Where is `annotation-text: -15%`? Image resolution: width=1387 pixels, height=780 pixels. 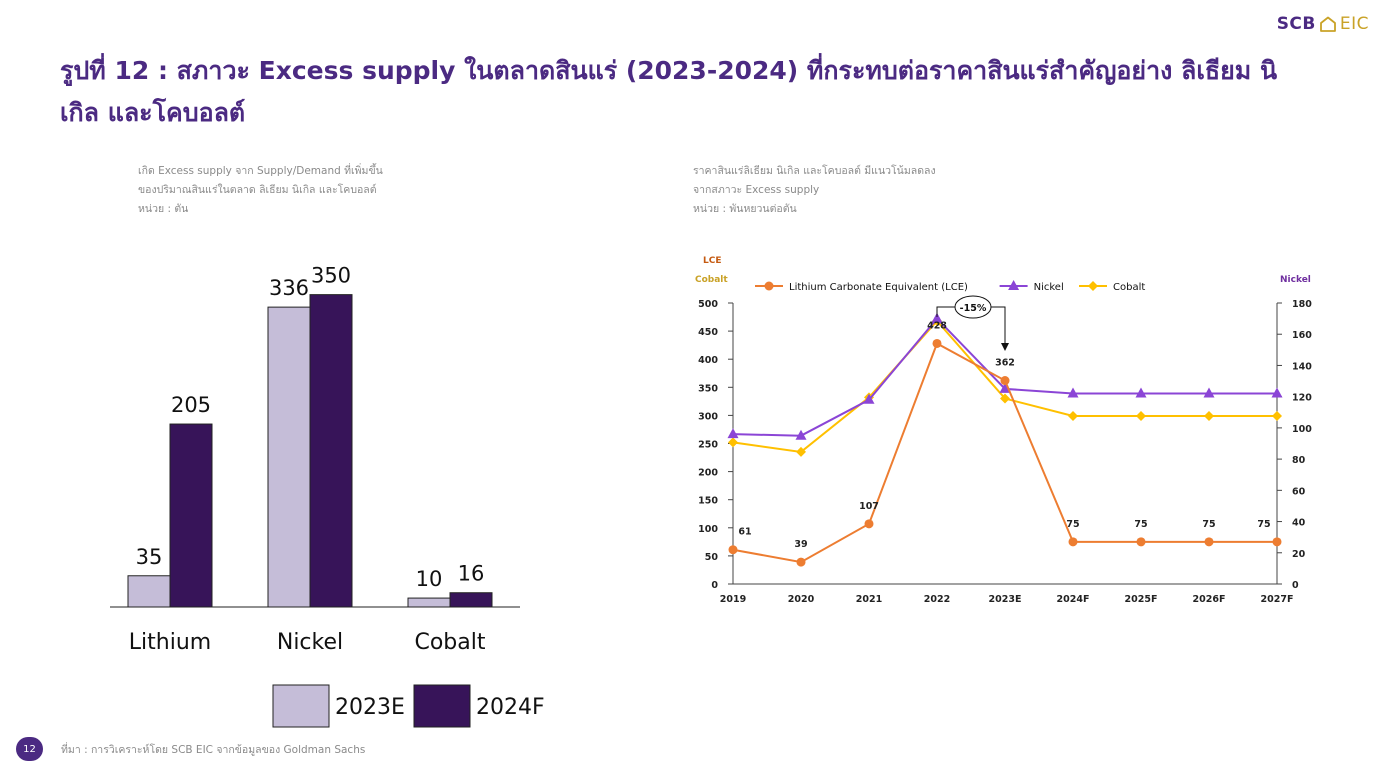 annotation-text: -15% is located at coordinates (973, 308).